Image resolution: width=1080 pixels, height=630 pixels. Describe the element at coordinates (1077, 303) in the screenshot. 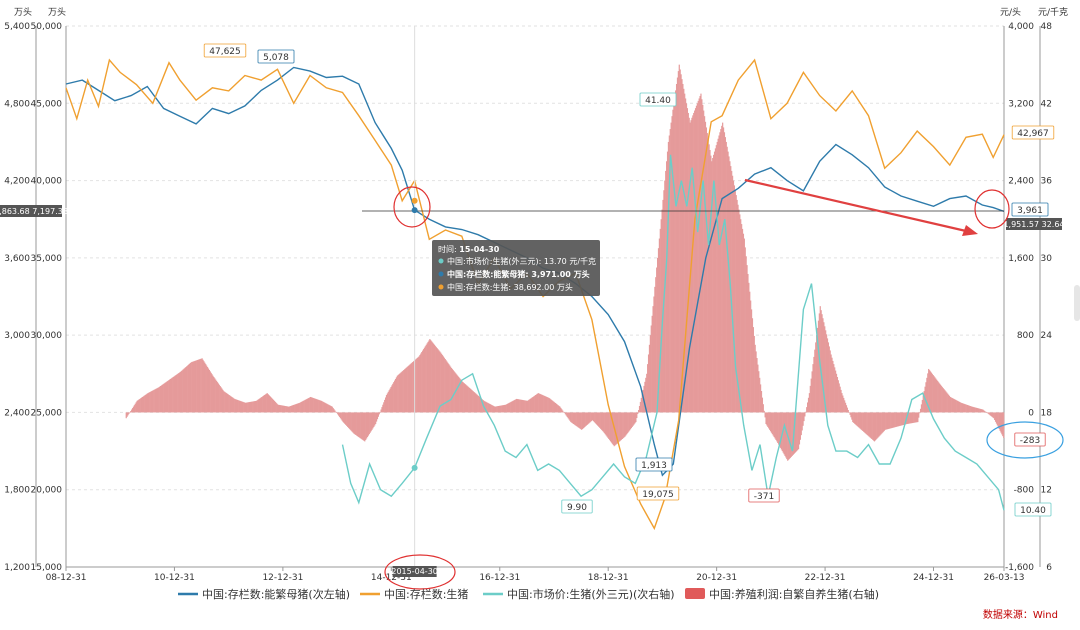

I see `page-scrollbar` at that location.